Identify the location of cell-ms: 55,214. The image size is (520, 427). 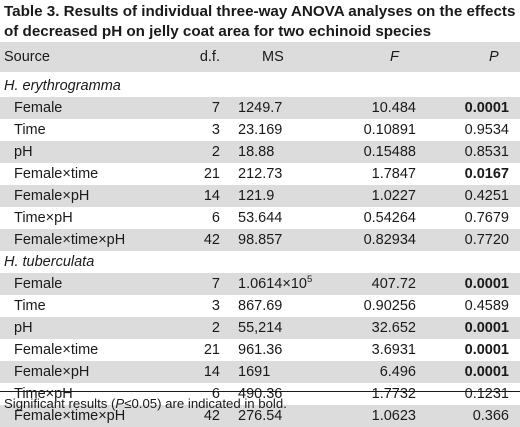
(260, 328).